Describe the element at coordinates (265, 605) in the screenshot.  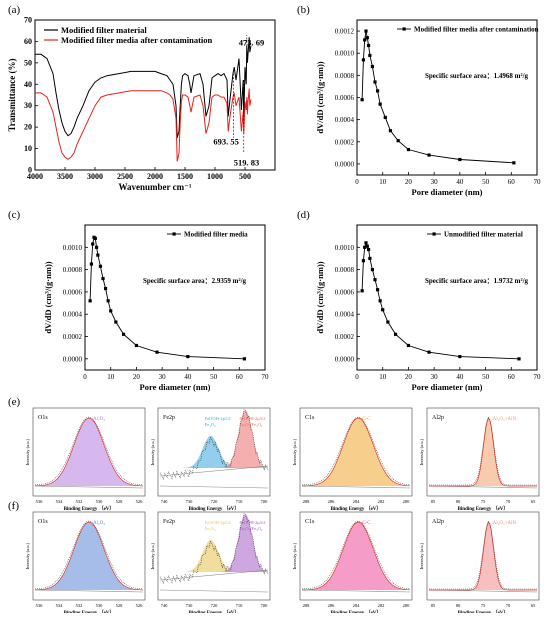
I see `xps-tick-label: 700` at that location.